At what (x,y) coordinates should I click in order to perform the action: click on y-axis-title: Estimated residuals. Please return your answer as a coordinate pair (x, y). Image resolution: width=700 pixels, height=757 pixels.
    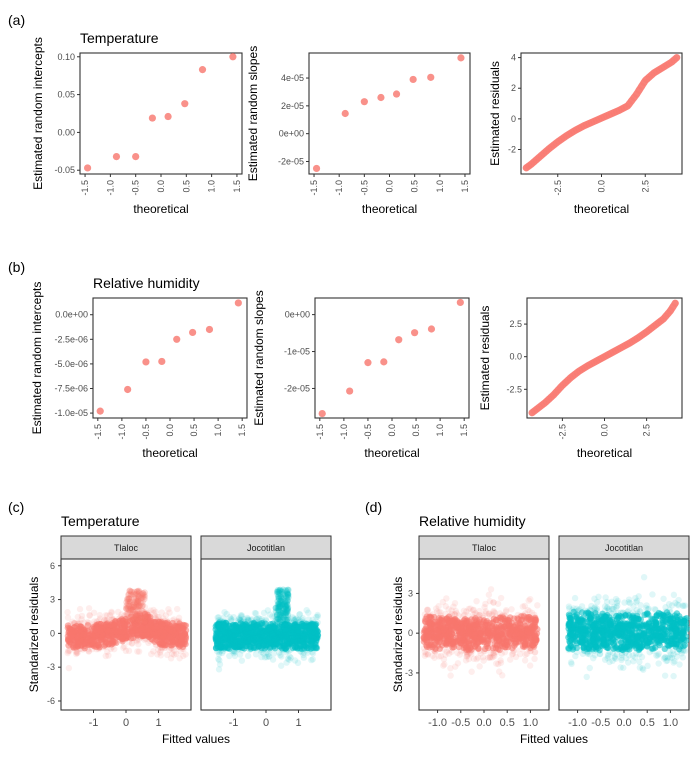
    Looking at the image, I should click on (485, 358).